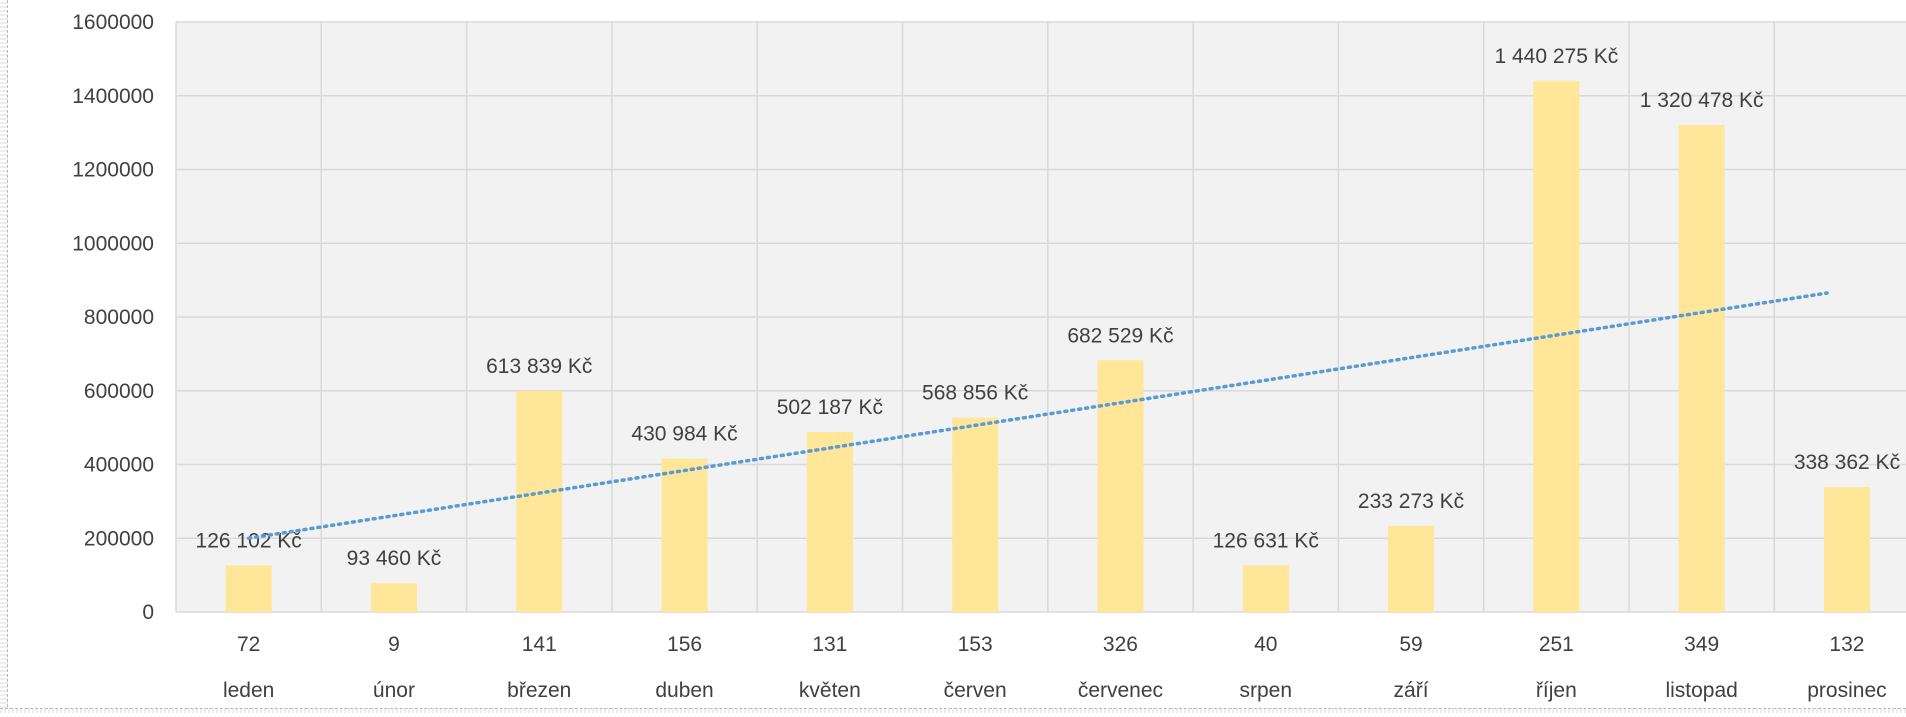  What do you see at coordinates (829, 644) in the screenshot?
I see `x-count-label: 131` at bounding box center [829, 644].